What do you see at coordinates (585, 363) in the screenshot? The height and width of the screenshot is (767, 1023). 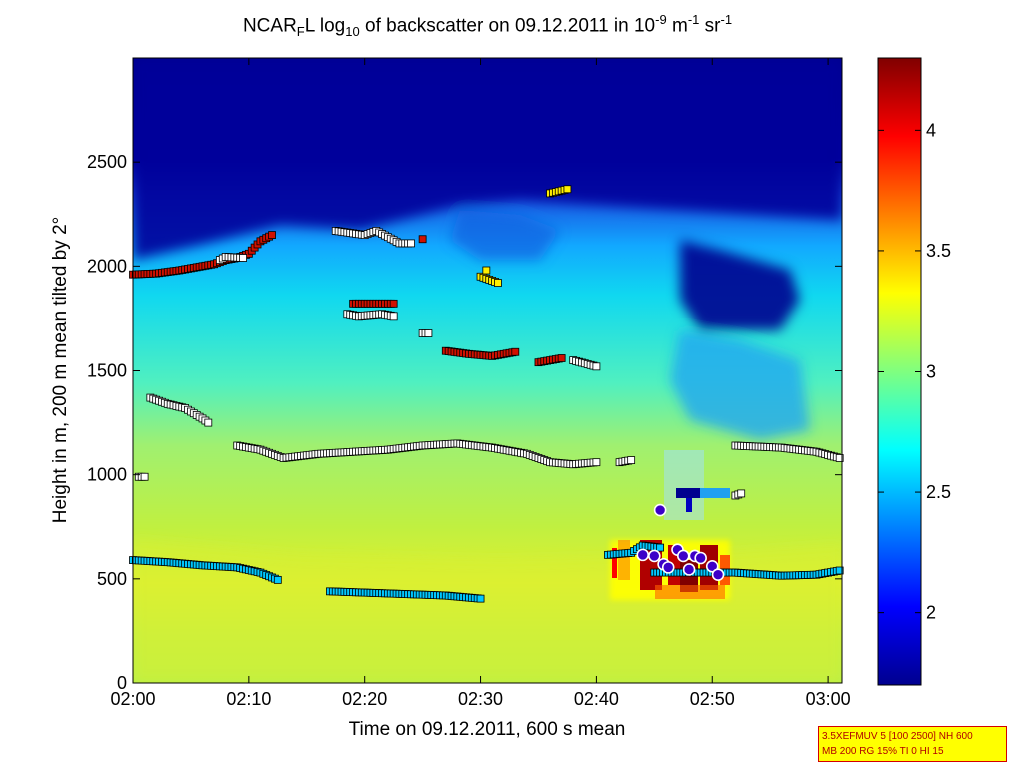 I see `layer-1500-c` at bounding box center [585, 363].